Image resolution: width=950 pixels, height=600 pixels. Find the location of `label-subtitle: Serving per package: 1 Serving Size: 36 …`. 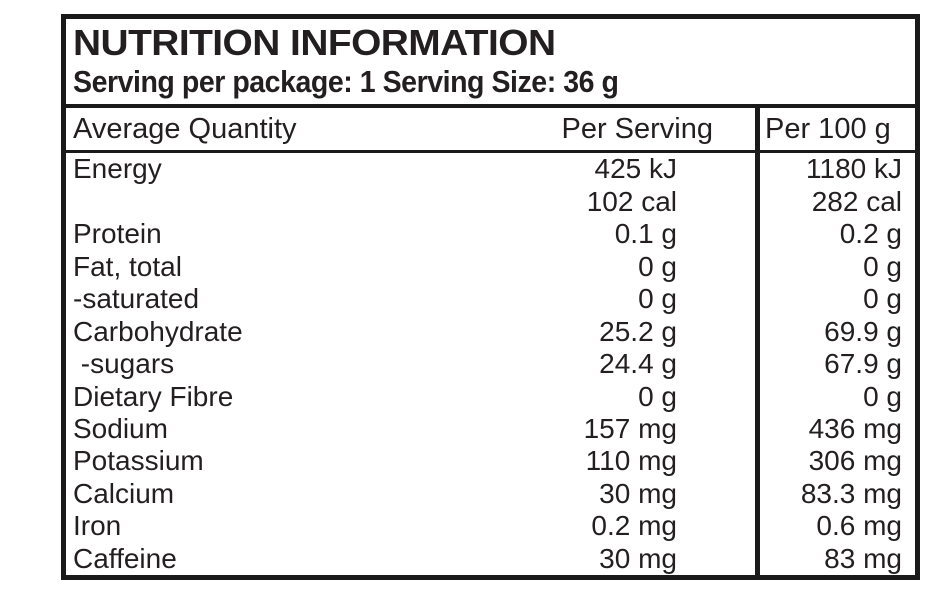

label-subtitle: Serving per package: 1 Serving Size: 36 … is located at coordinates (346, 81).